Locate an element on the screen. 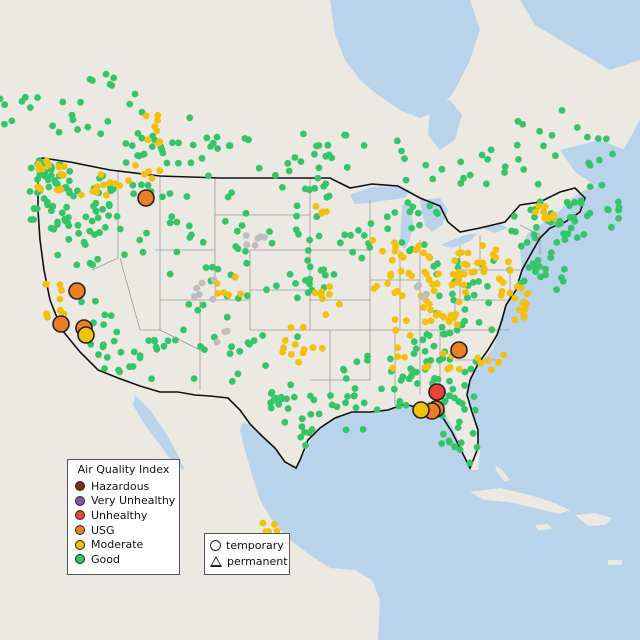  highlighted-monitor-usg is located at coordinates (77, 291).